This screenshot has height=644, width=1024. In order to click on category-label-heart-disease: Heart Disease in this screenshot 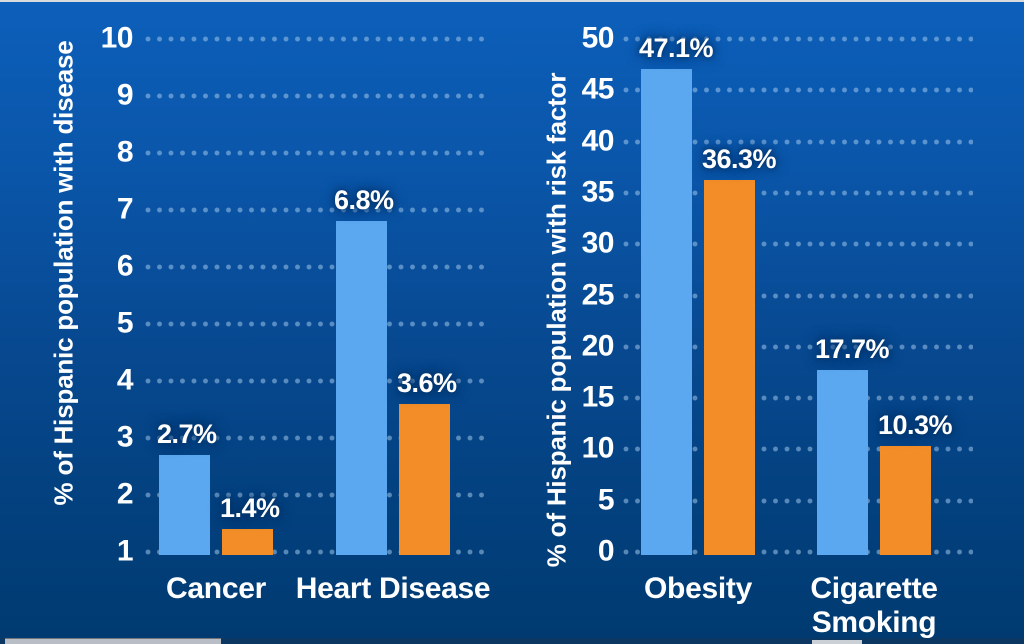, I will do `click(393, 588)`.